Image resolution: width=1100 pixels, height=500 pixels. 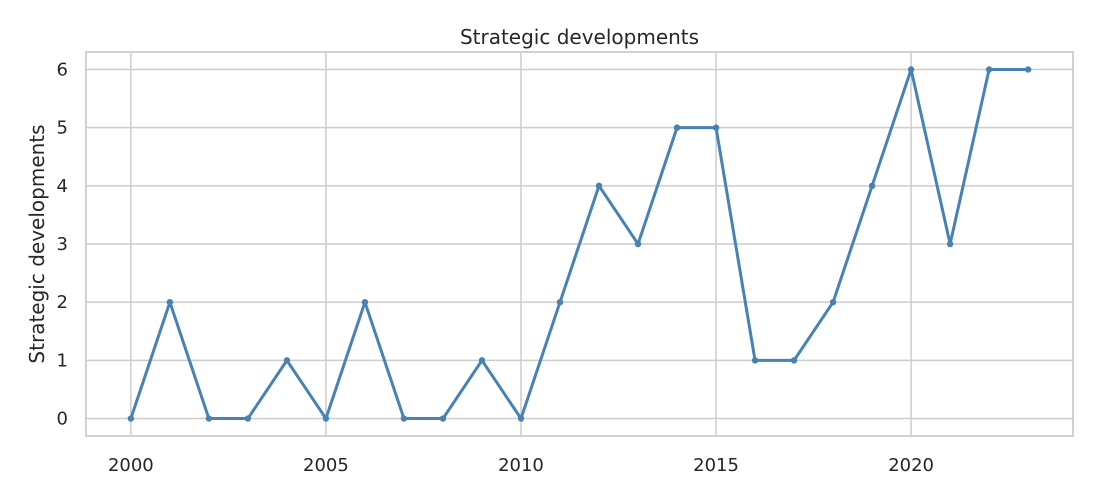 I want to click on data-point-2012, so click(x=599, y=186).